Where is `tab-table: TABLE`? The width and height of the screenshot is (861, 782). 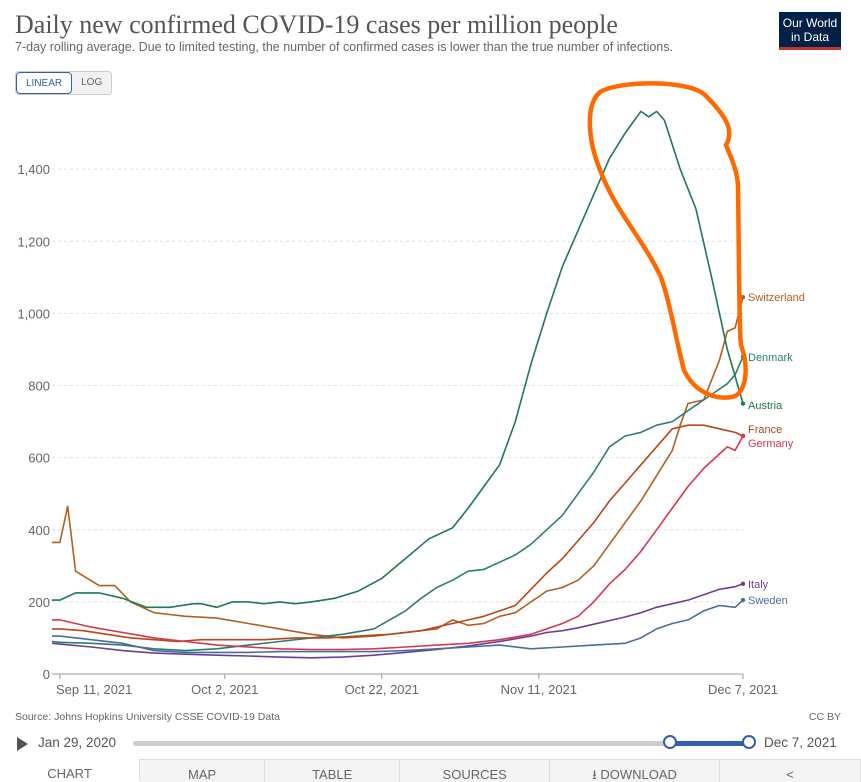 tab-table: TABLE is located at coordinates (333, 770).